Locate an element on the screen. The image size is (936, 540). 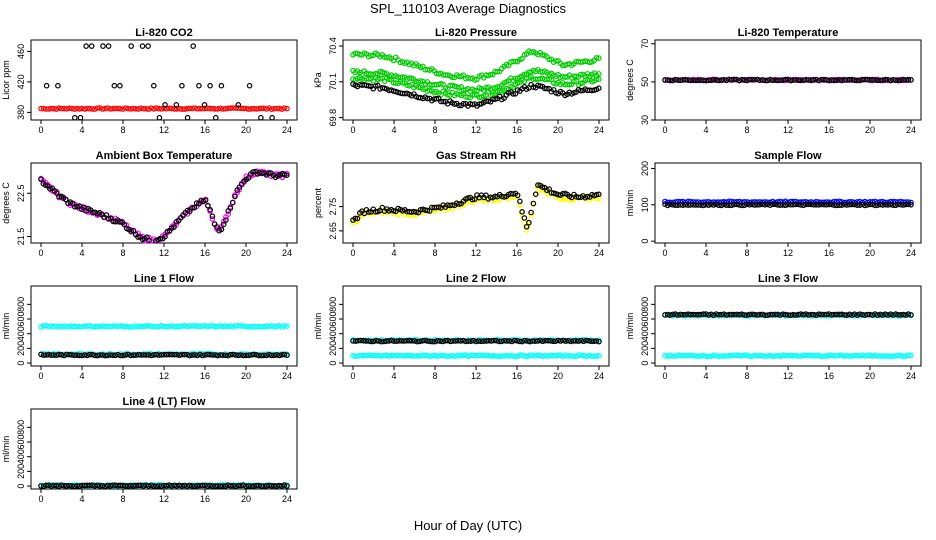
y-tick-label: 600 is located at coordinates (21, 442).